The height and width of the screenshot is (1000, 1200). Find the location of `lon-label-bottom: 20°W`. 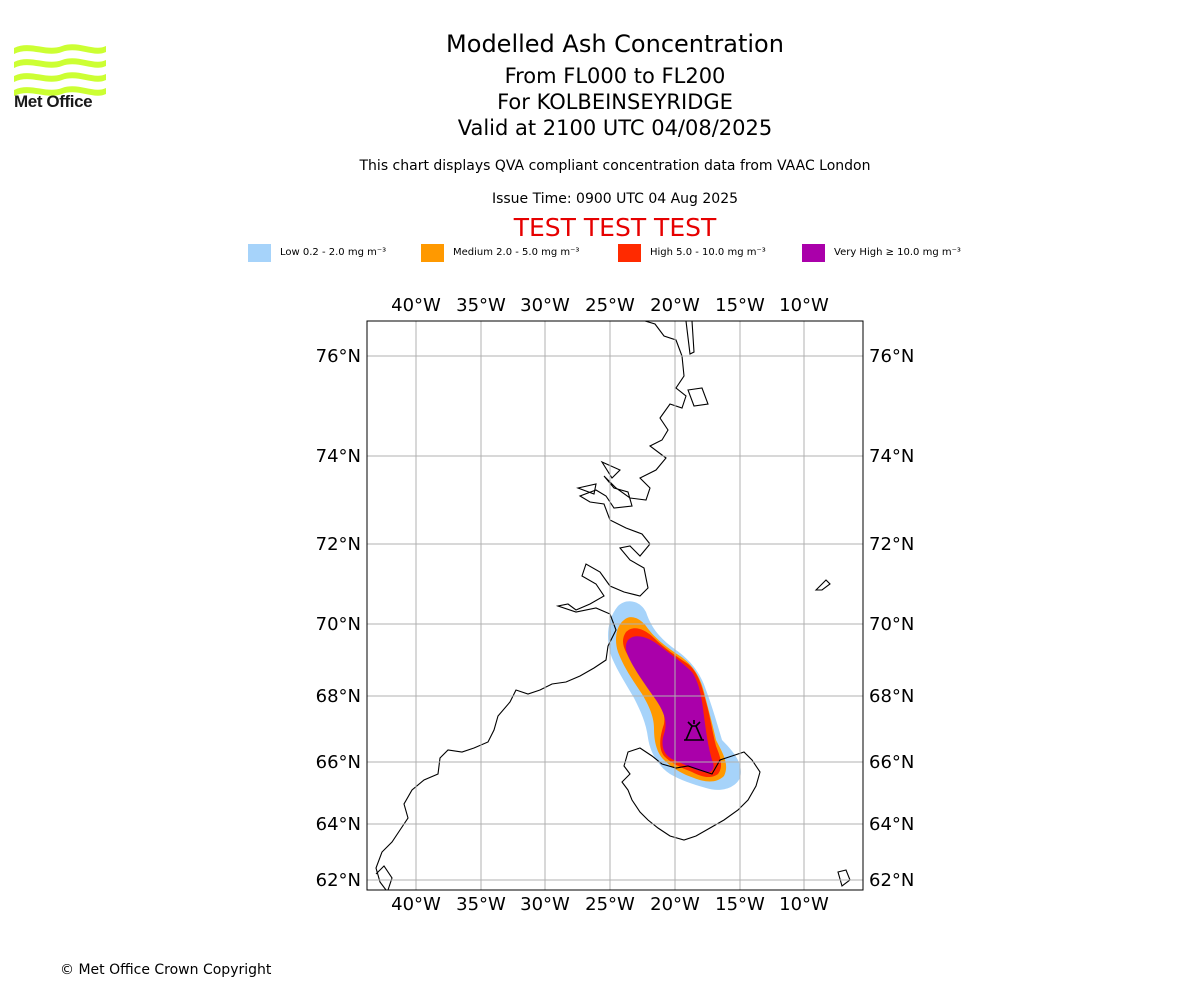

lon-label-bottom: 20°W is located at coordinates (675, 904).